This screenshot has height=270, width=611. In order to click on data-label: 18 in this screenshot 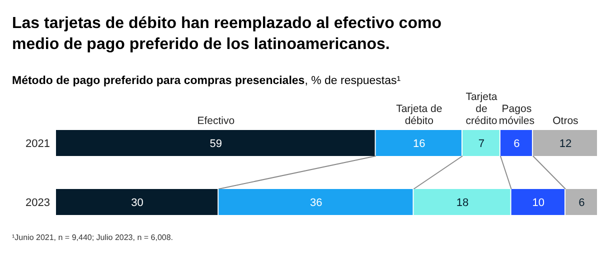, I will do `click(462, 203)`.